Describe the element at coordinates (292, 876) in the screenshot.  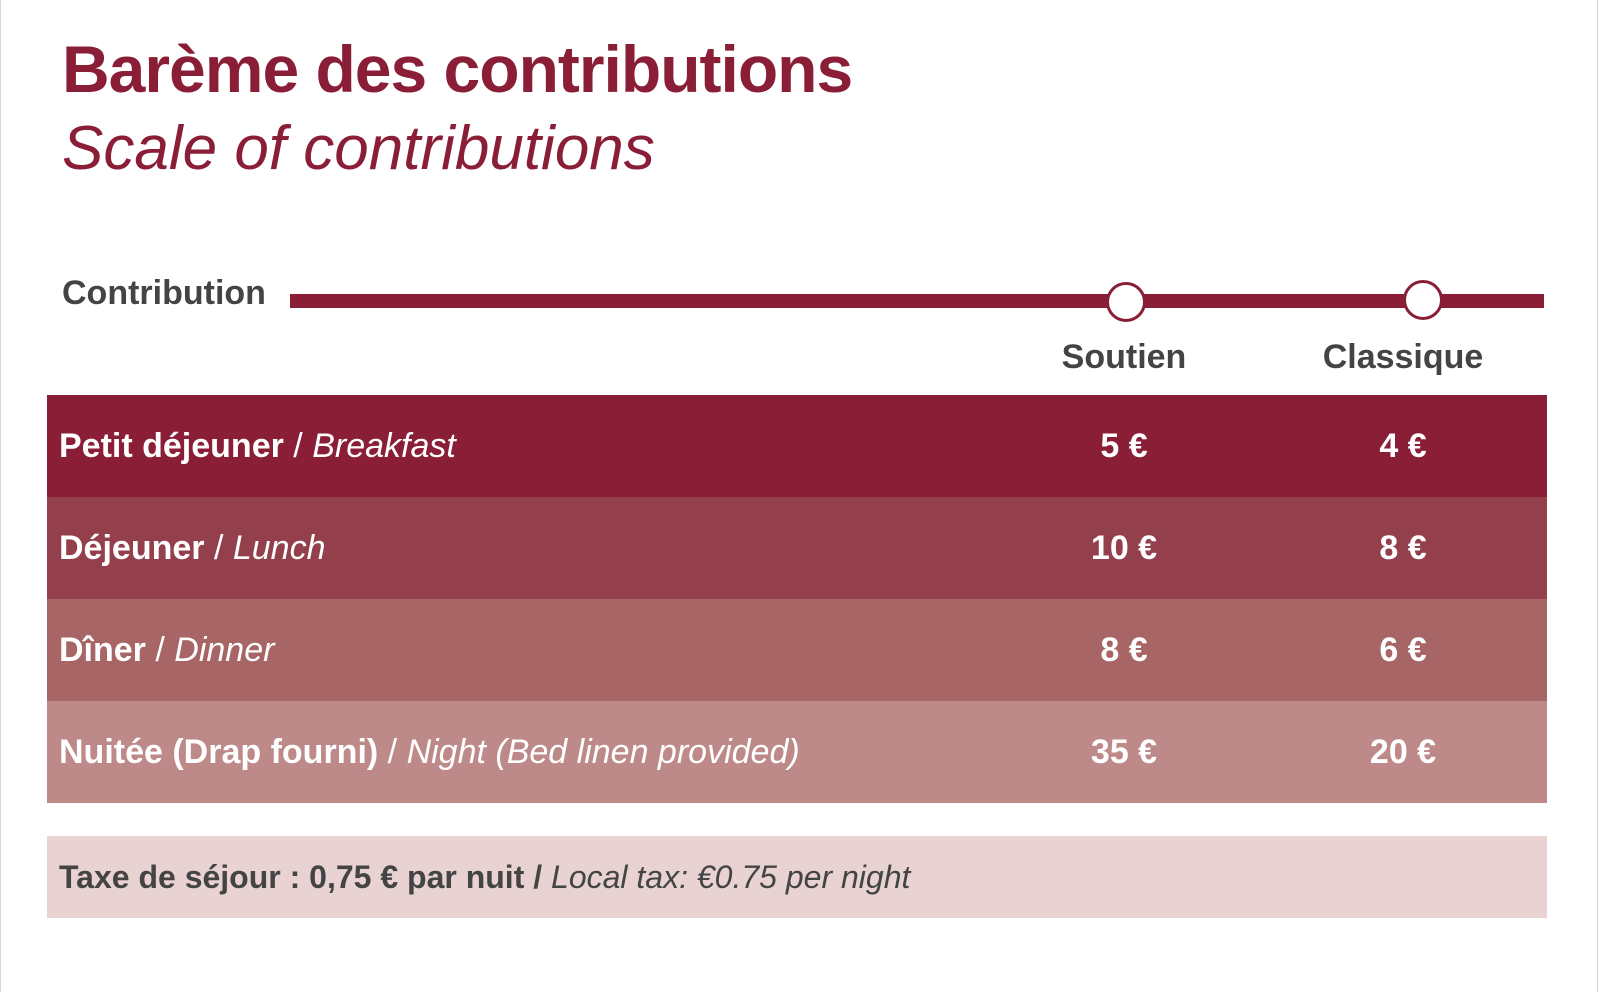
I see `local-tax-fr: Taxe de séjour : 0,75 € par nuit` at that location.